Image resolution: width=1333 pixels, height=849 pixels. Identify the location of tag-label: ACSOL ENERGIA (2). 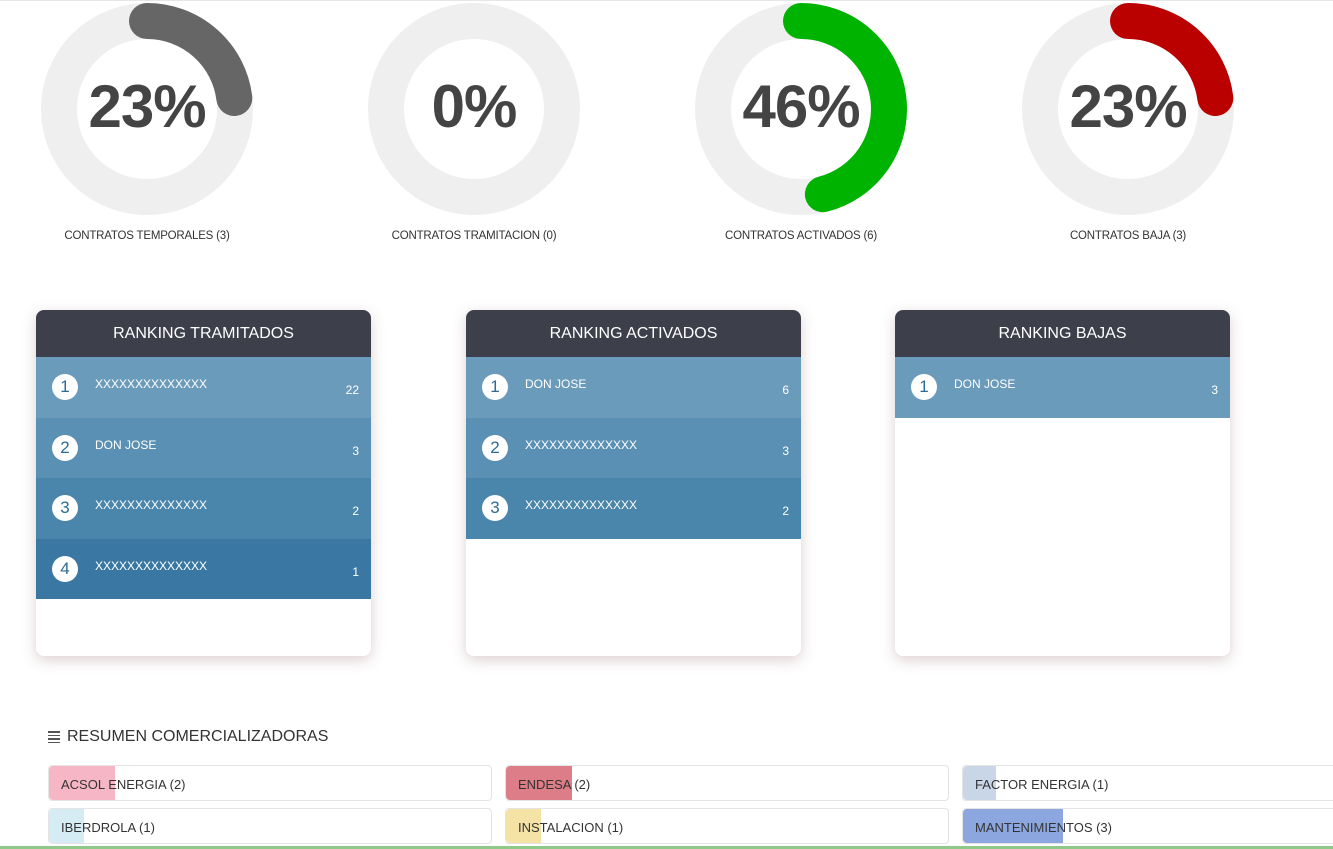
(123, 784).